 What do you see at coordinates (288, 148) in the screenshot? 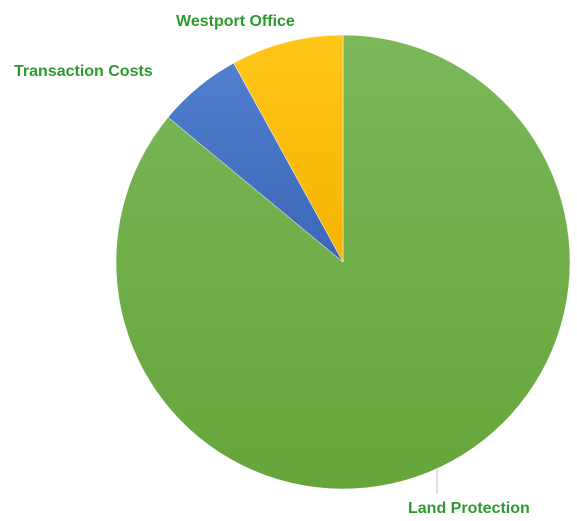
I see `pie-slice-westport-office` at bounding box center [288, 148].